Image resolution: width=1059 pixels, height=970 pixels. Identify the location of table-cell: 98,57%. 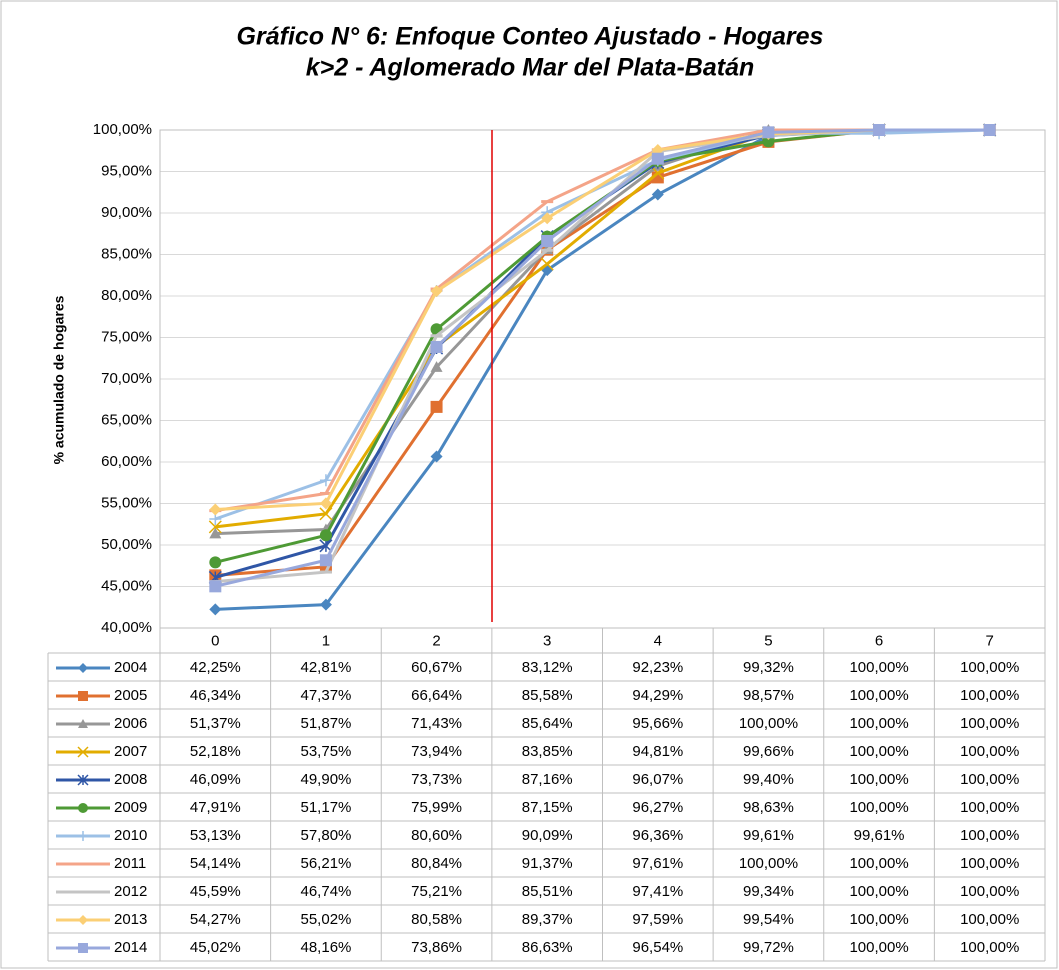
(768, 695).